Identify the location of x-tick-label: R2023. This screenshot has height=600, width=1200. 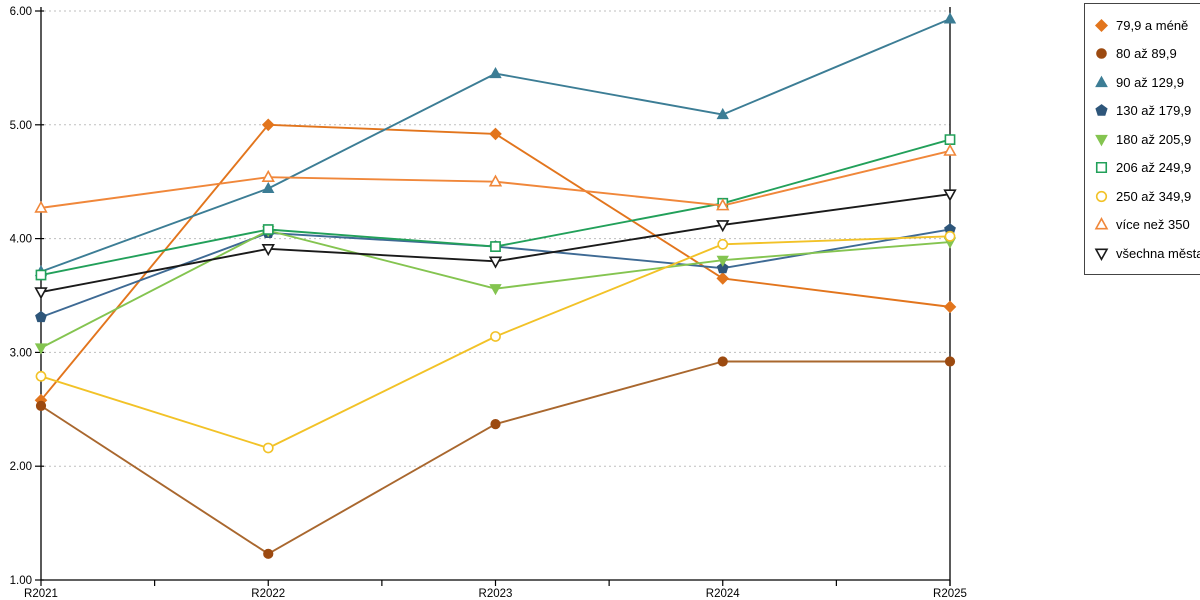
(496, 594).